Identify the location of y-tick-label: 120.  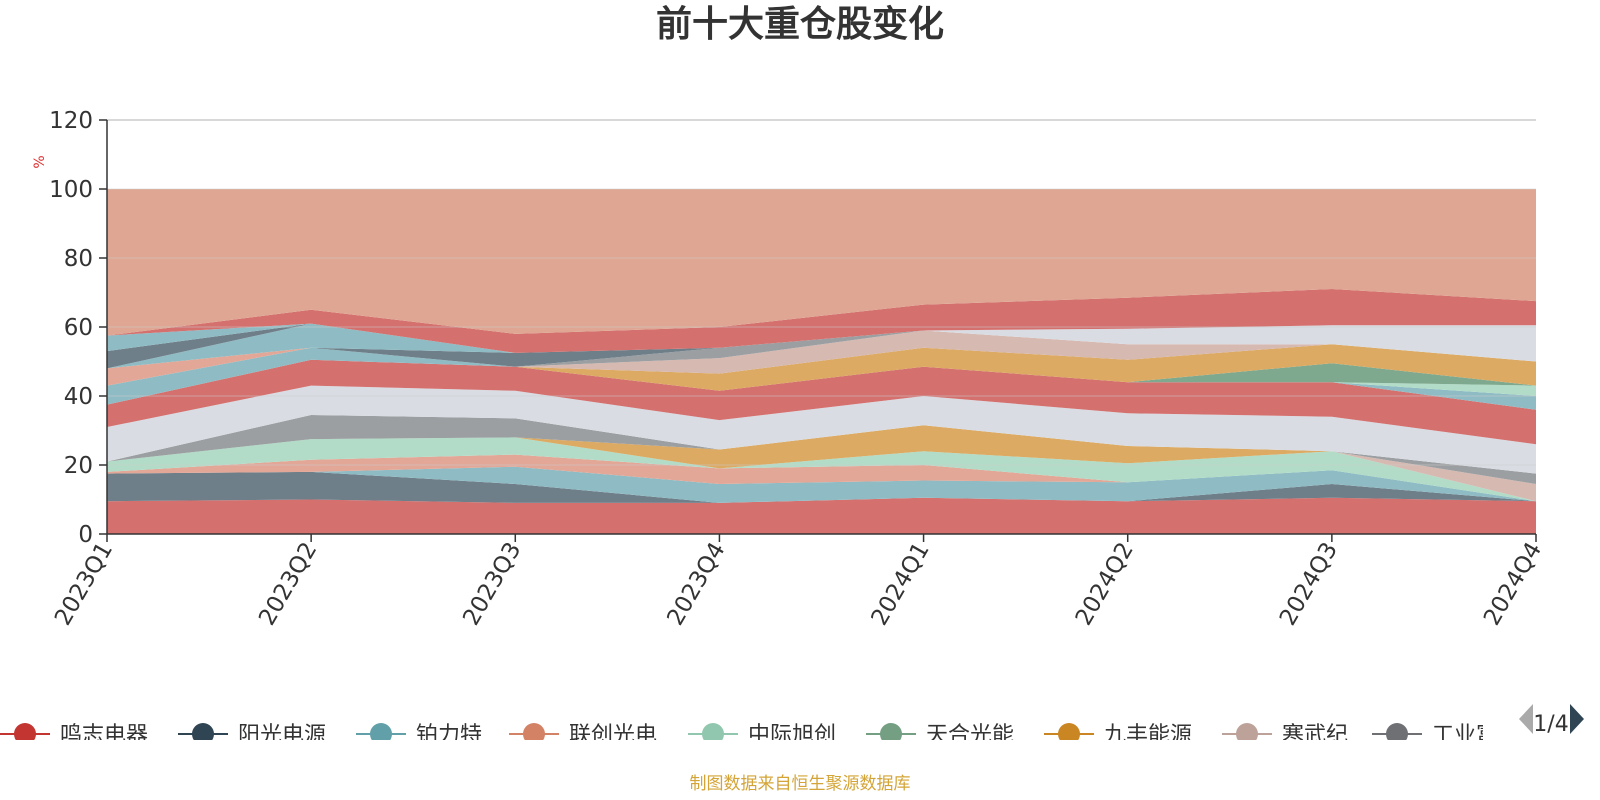
(71, 121).